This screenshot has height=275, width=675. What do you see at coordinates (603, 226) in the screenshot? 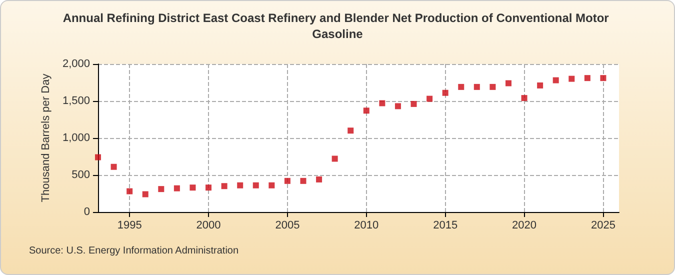
I see `x-tick-label: 2025` at bounding box center [603, 226].